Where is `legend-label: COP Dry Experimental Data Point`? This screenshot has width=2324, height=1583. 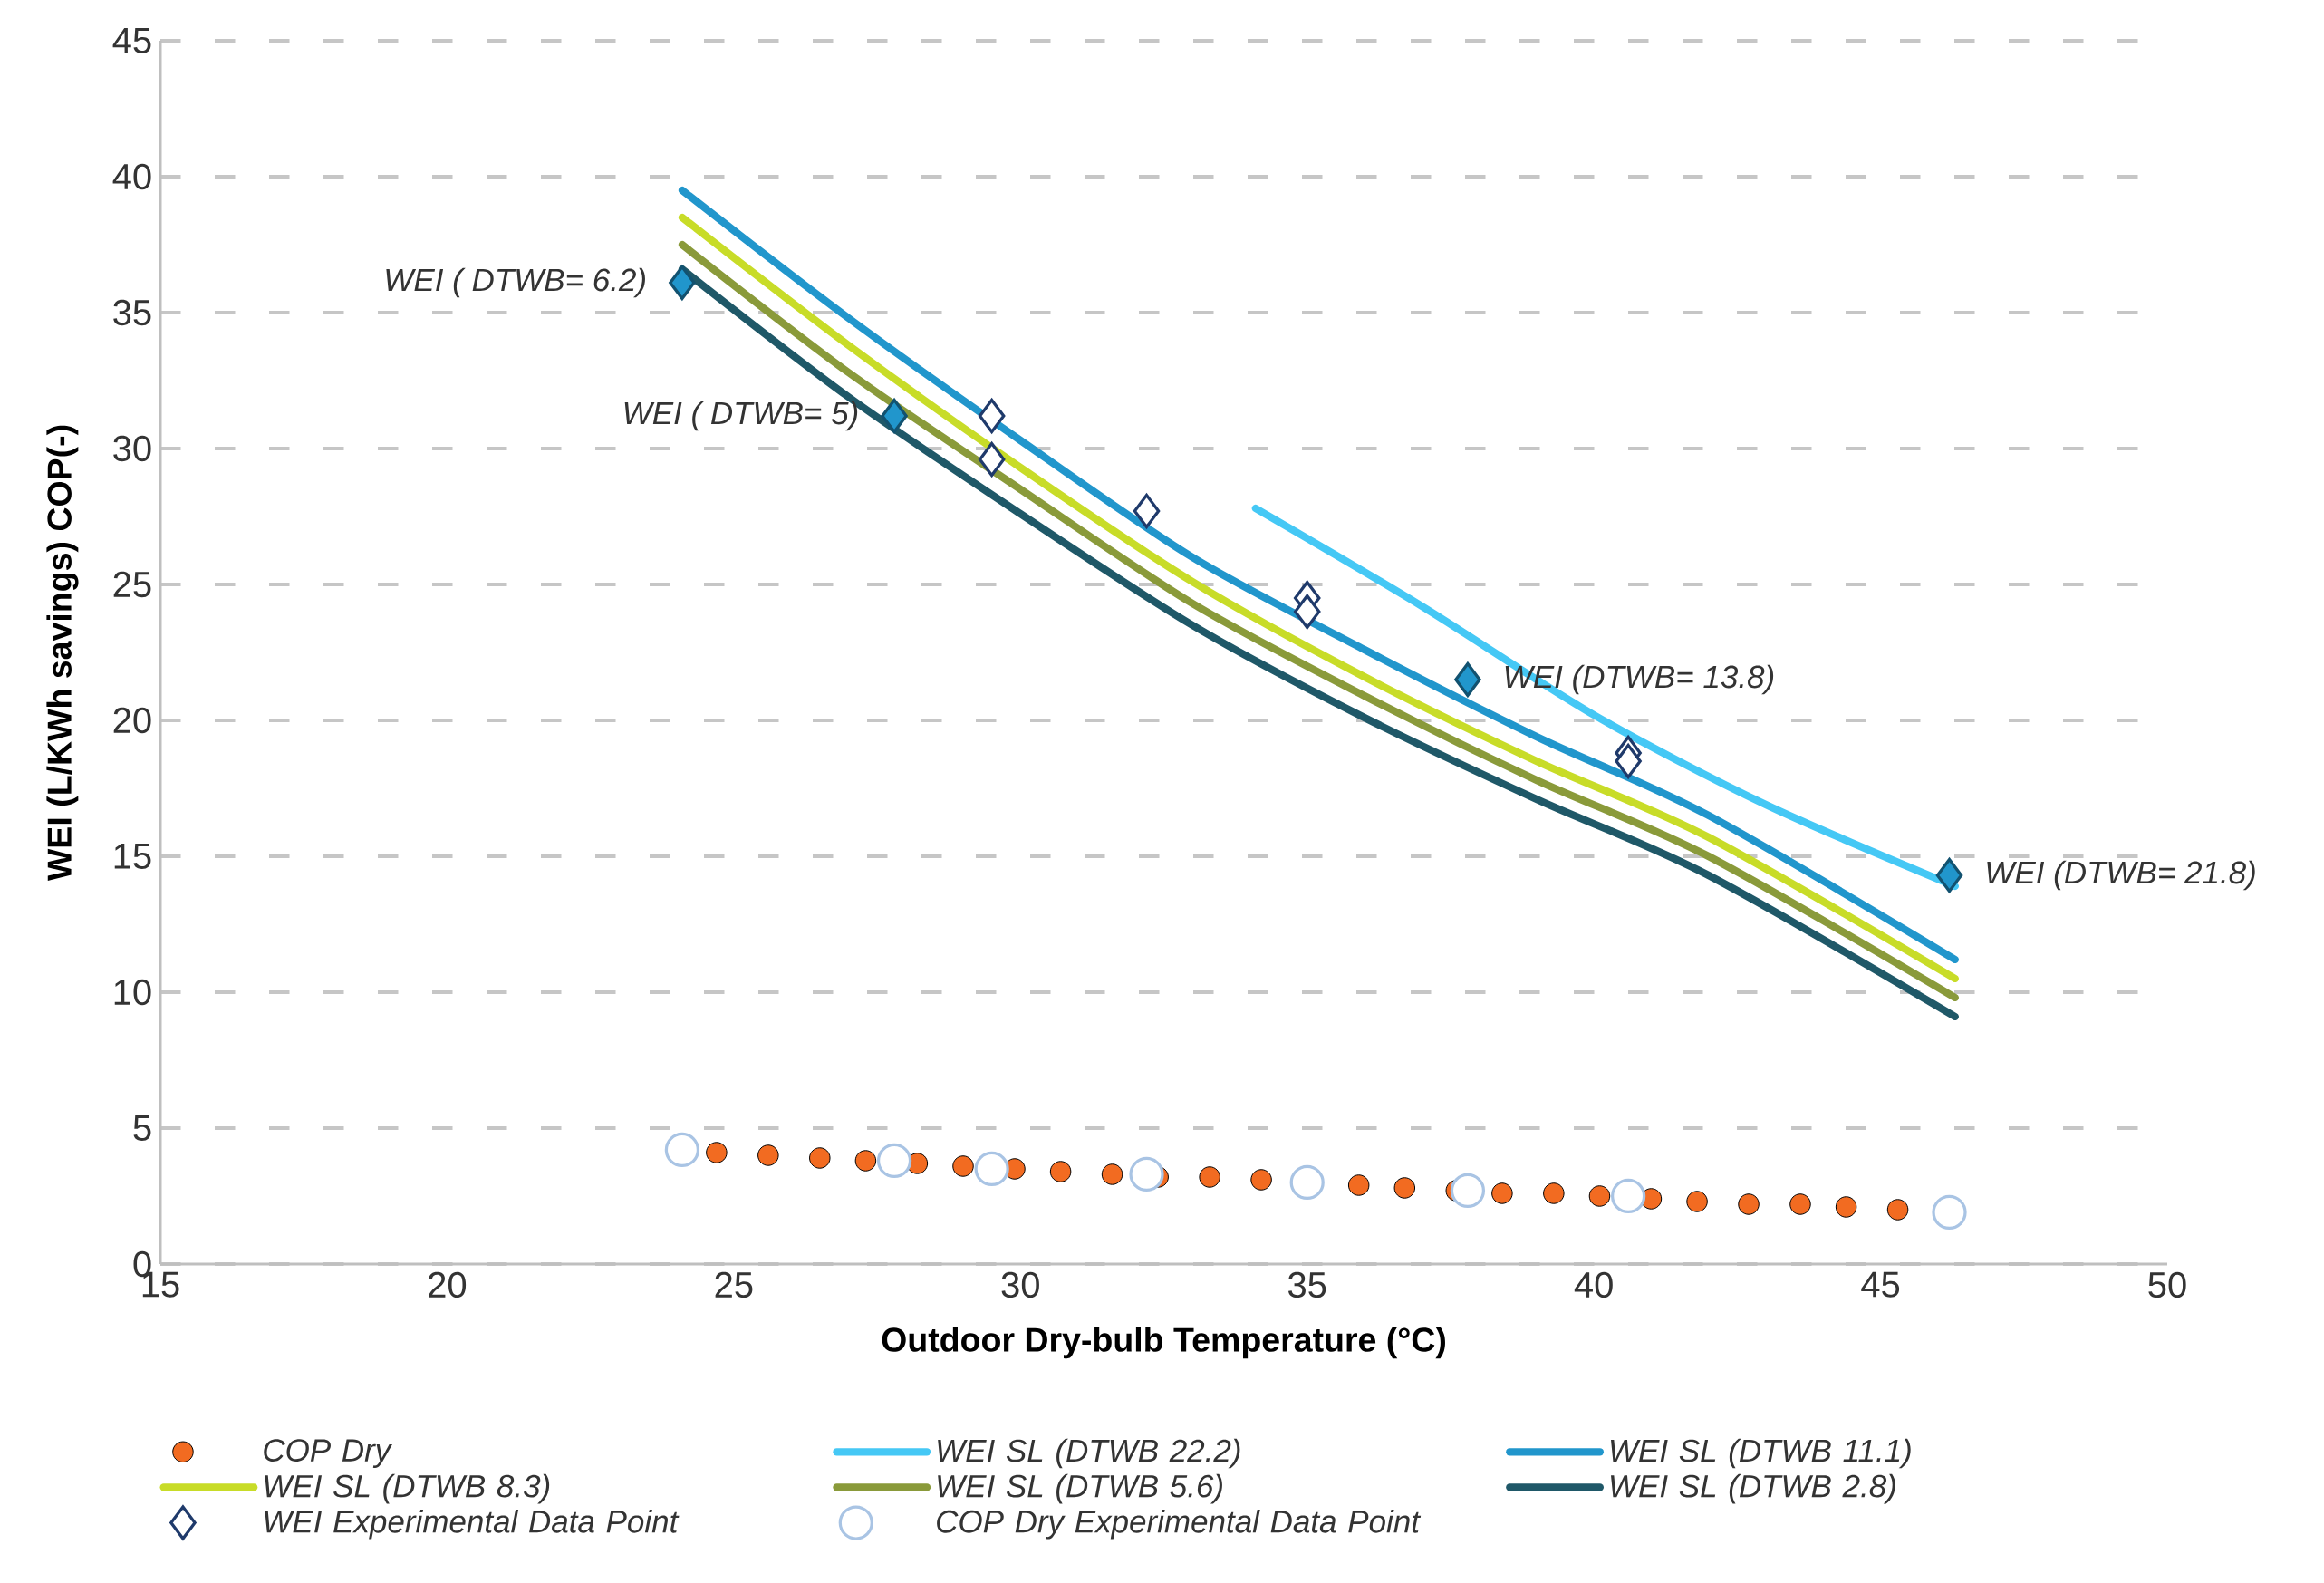
legend-label: COP Dry Experimental Data Point is located at coordinates (1179, 1524).